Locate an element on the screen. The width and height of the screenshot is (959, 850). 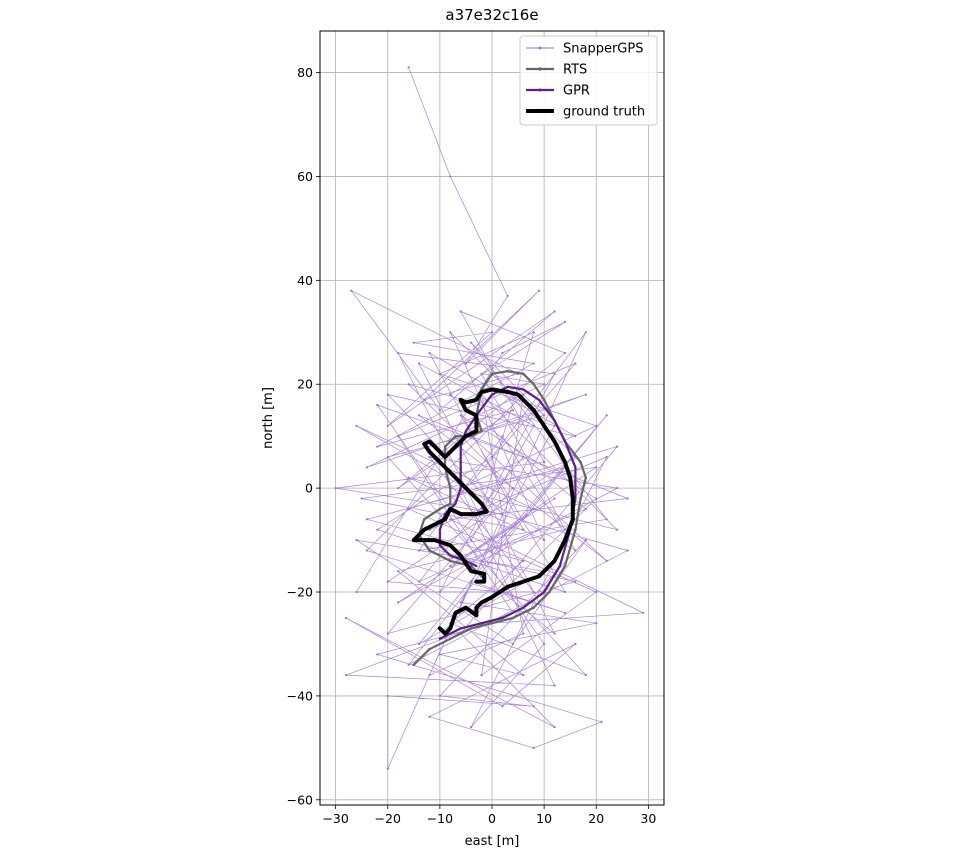
y-tick-label: −60 is located at coordinates (300, 799).